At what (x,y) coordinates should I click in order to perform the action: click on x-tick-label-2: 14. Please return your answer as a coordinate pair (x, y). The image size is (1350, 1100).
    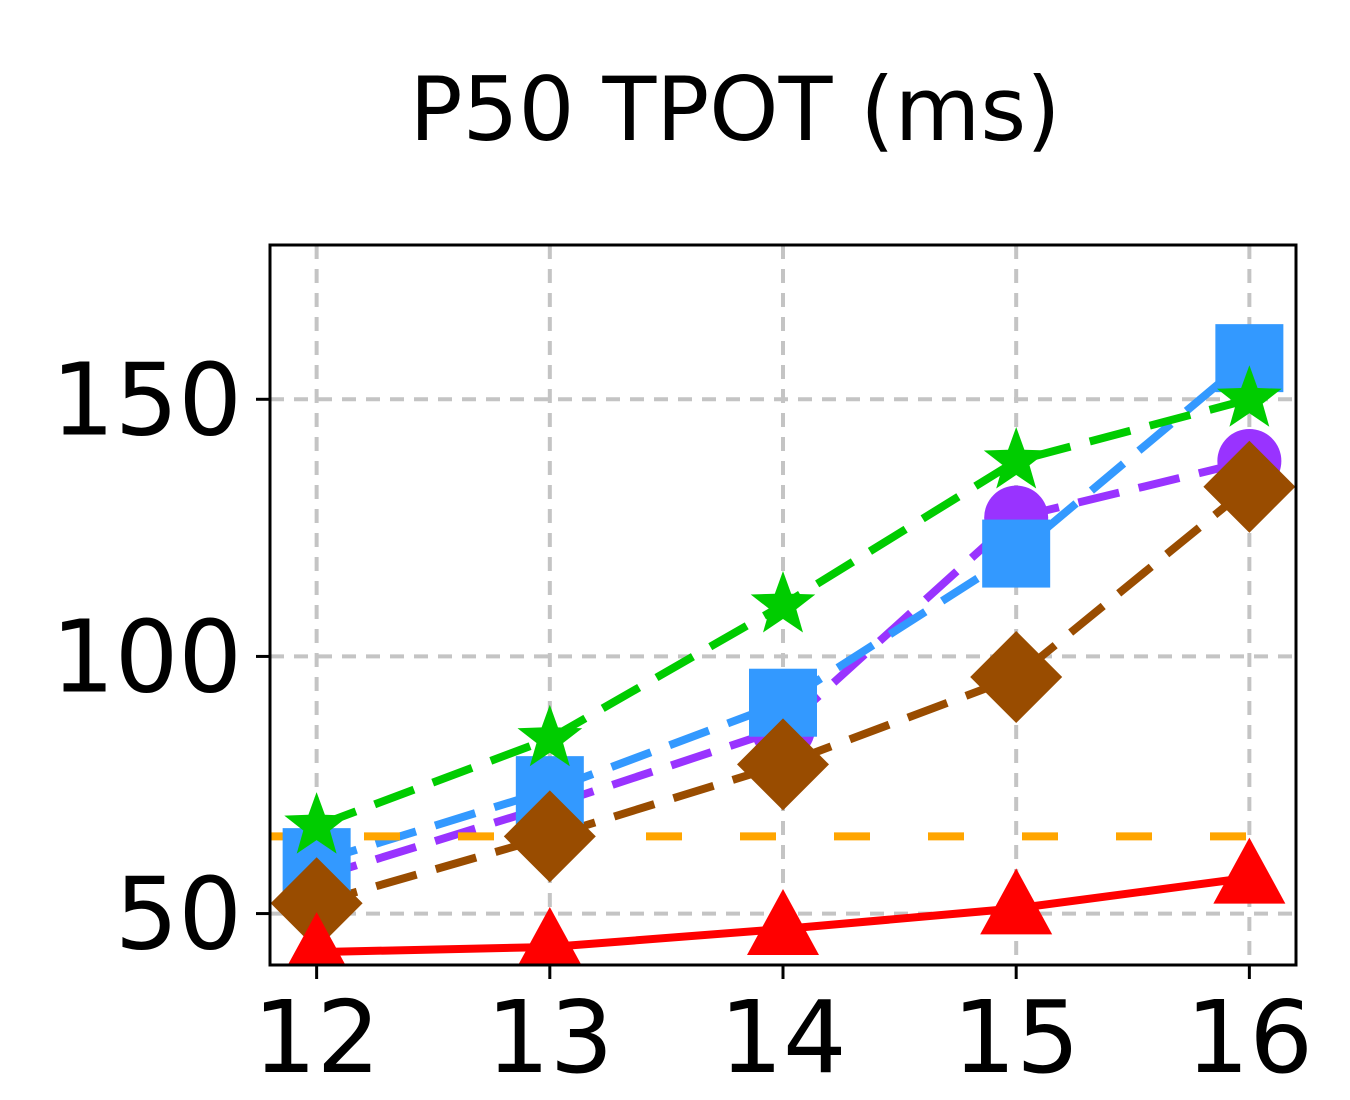
    Looking at the image, I should click on (782, 1037).